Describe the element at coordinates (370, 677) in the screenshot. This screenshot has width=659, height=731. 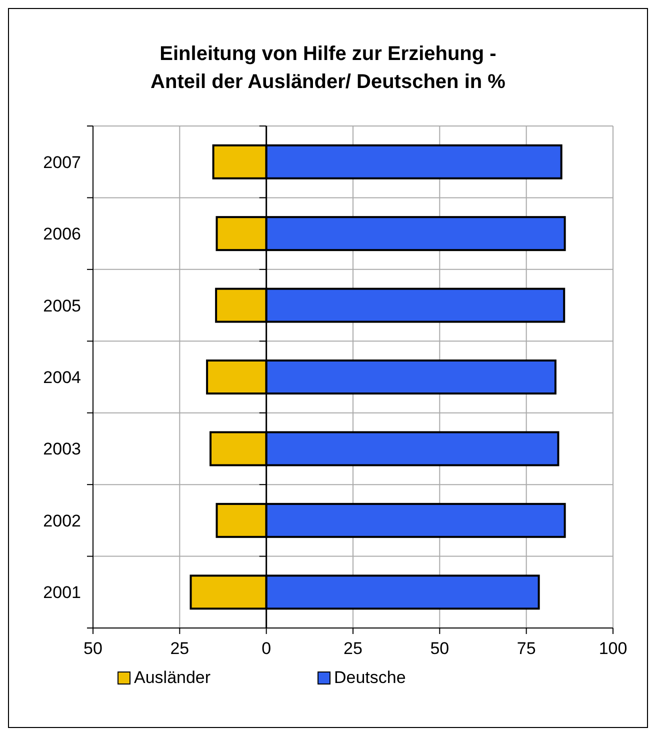
I see `legend-label: Deutsche` at that location.